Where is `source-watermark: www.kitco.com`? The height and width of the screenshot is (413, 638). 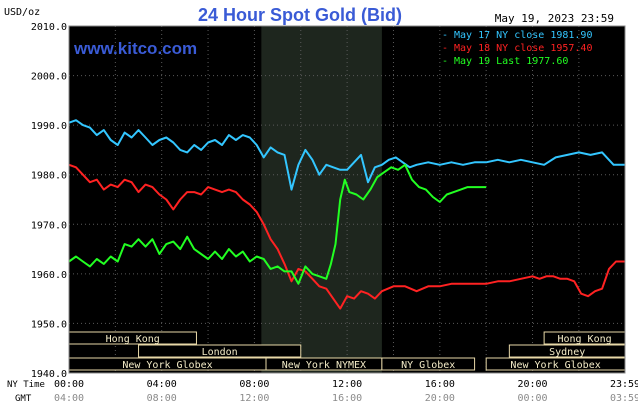
source-watermark: www.kitco.com is located at coordinates (135, 48).